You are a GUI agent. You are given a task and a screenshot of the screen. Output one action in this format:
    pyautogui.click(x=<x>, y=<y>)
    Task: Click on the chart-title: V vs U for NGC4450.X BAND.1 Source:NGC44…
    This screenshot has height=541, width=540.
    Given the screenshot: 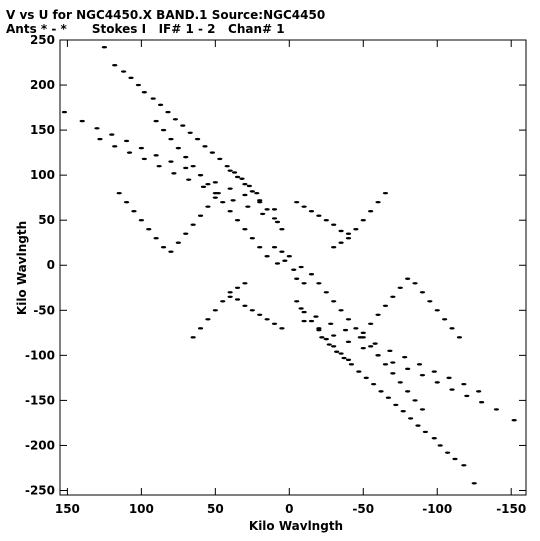 What is the action you would take?
    pyautogui.click(x=165, y=15)
    